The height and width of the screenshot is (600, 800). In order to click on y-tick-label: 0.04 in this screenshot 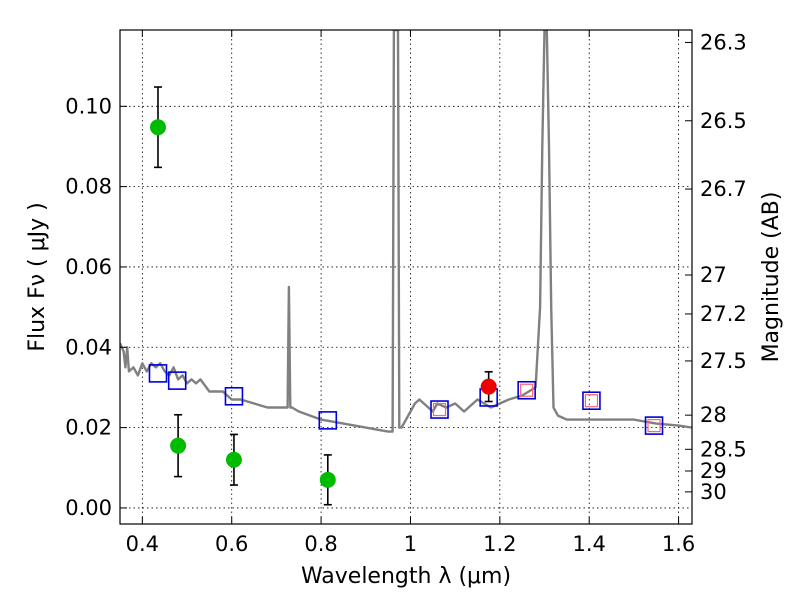, I will do `click(88, 347)`.